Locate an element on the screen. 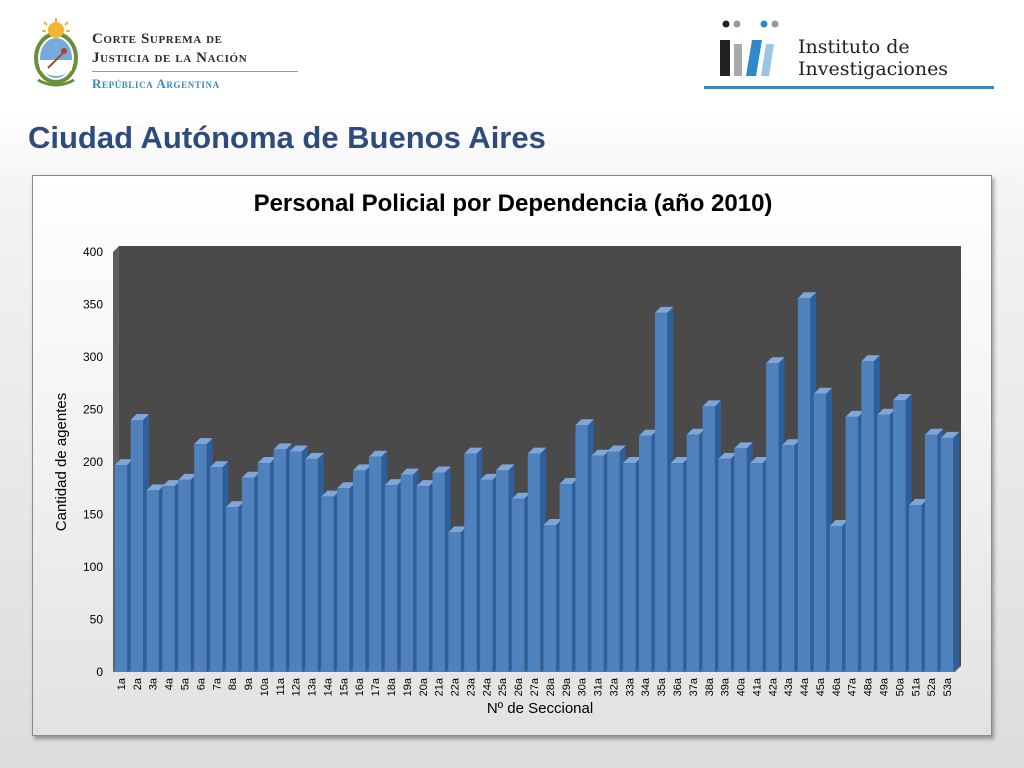 This screenshot has width=1024, height=768. court-name-line-2: Justicia de la Nación is located at coordinates (170, 58).